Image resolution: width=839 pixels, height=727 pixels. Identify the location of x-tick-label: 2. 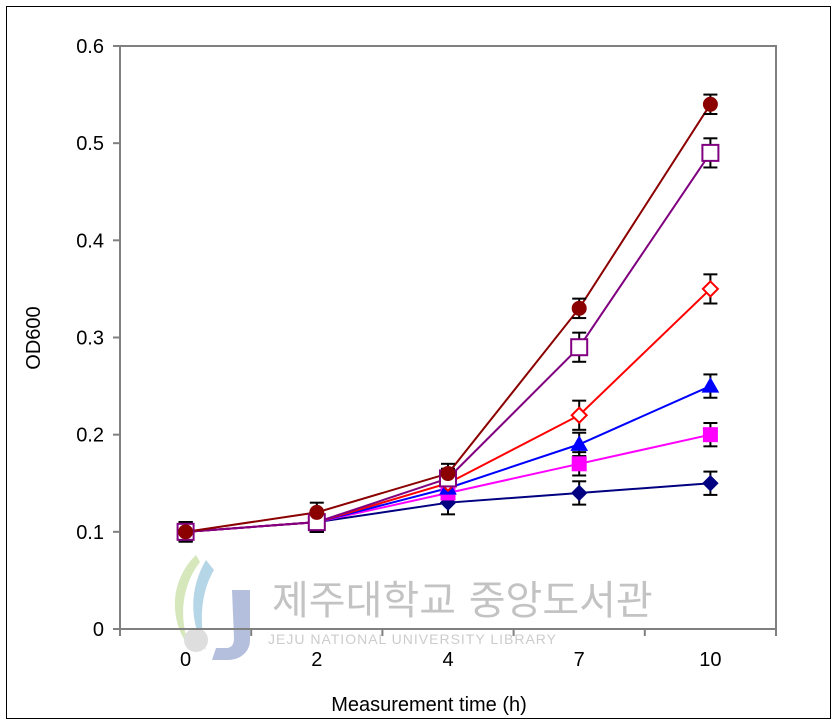
(316, 660).